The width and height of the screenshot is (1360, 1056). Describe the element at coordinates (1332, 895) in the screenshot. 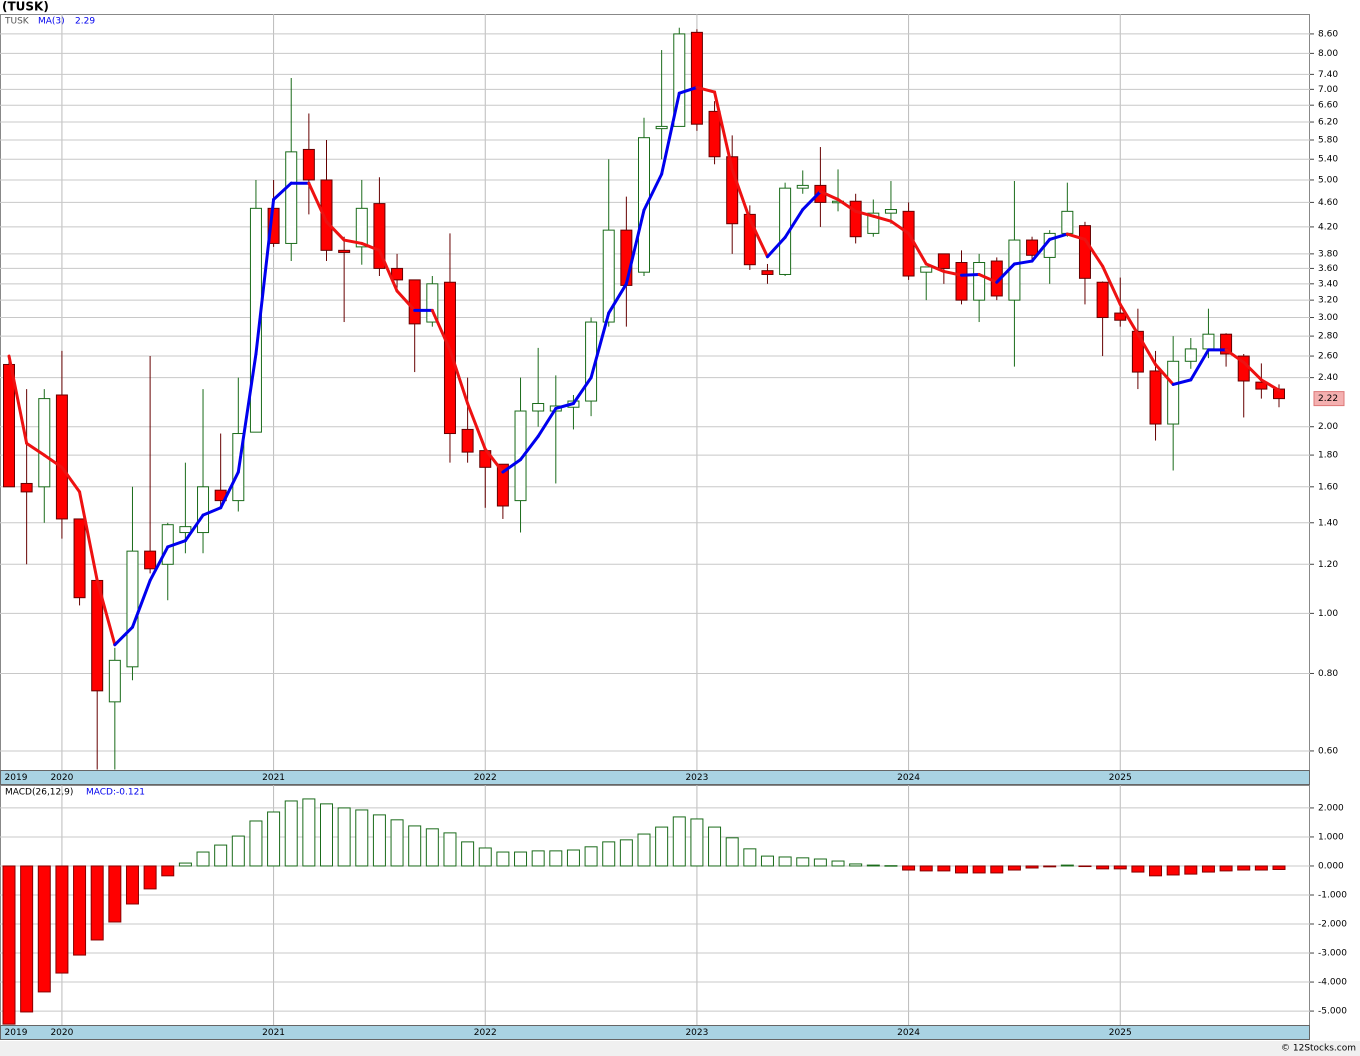

I see `y-tick-label: -1.000` at that location.